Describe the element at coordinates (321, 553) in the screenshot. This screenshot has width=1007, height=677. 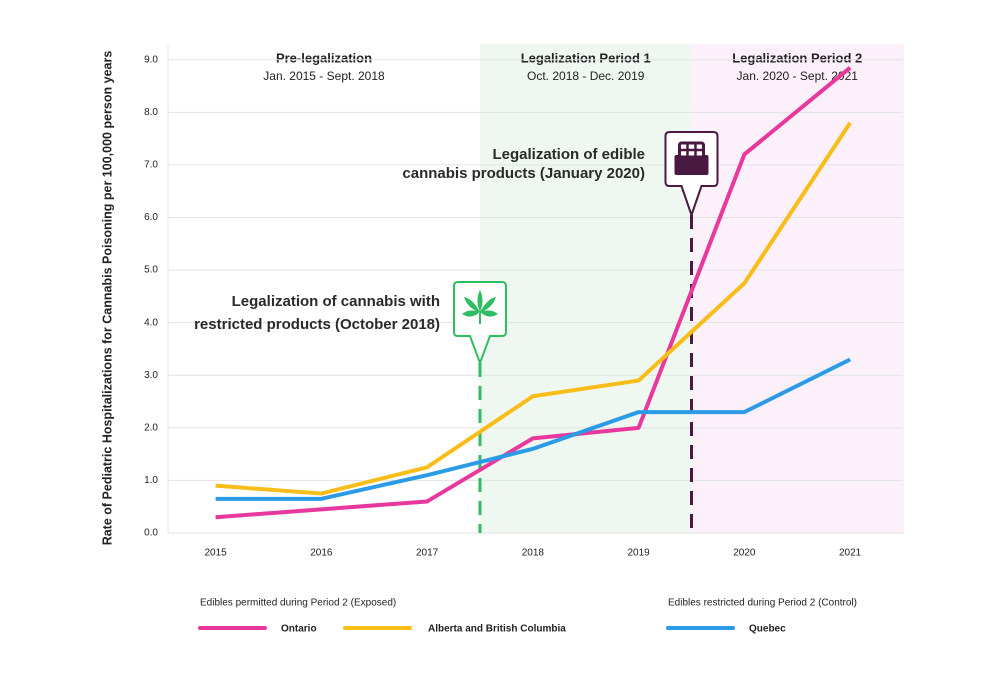
I see `x-tick-label: 2016` at that location.